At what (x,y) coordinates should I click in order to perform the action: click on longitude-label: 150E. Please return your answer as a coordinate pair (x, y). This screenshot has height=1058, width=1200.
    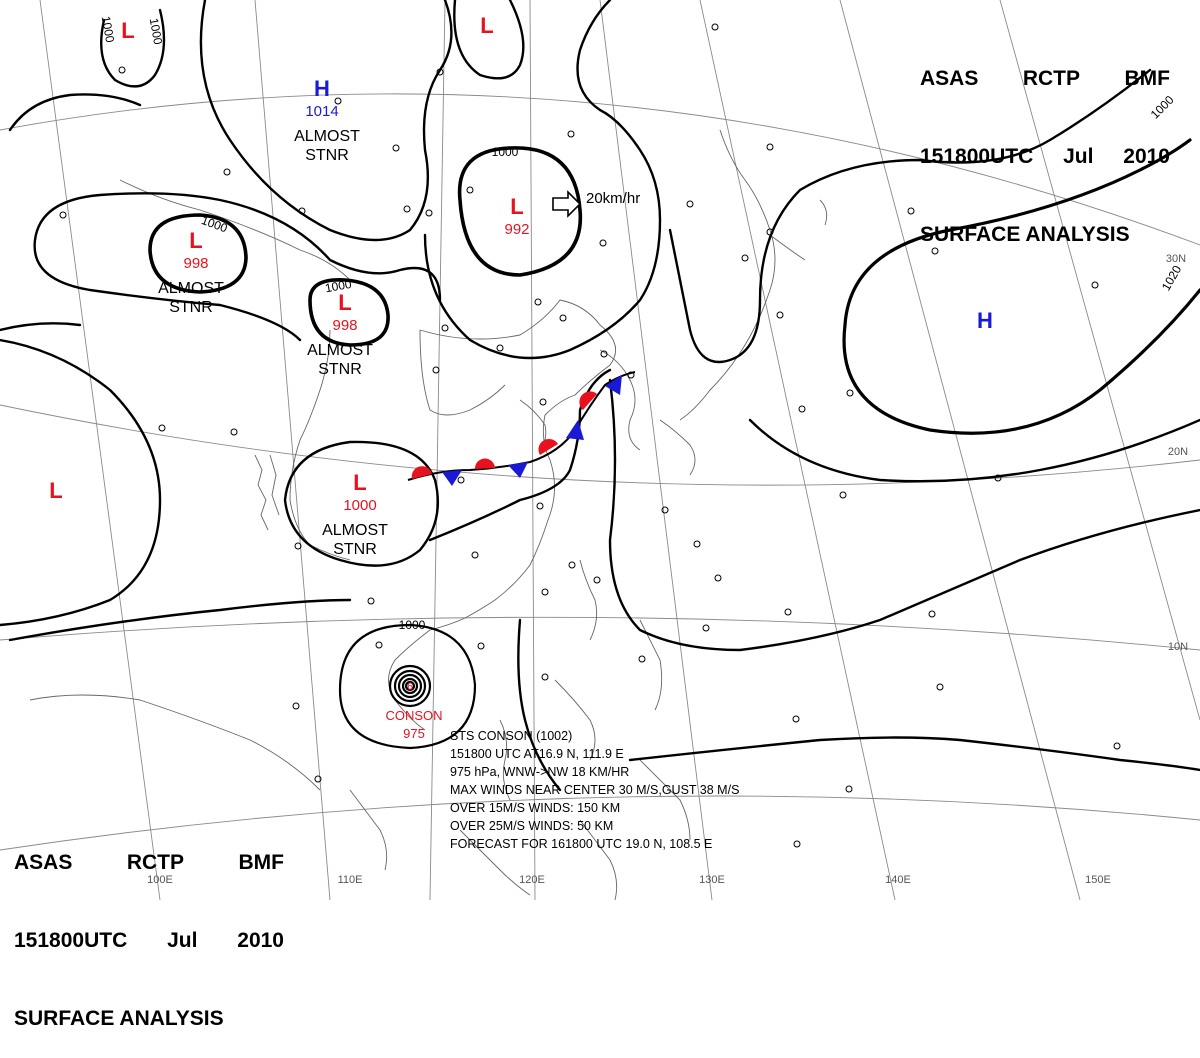
    Looking at the image, I should click on (1098, 880).